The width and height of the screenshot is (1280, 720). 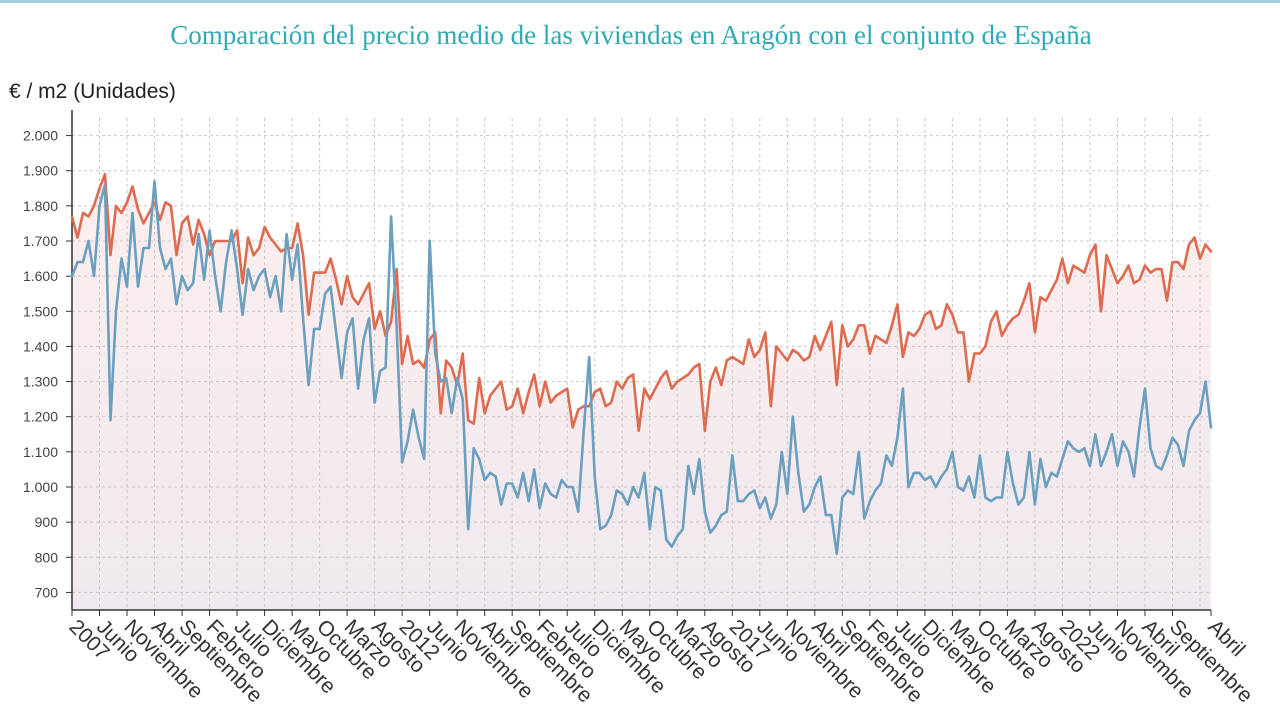 What do you see at coordinates (40, 346) in the screenshot?
I see `y-tick-label: 1.400` at bounding box center [40, 346].